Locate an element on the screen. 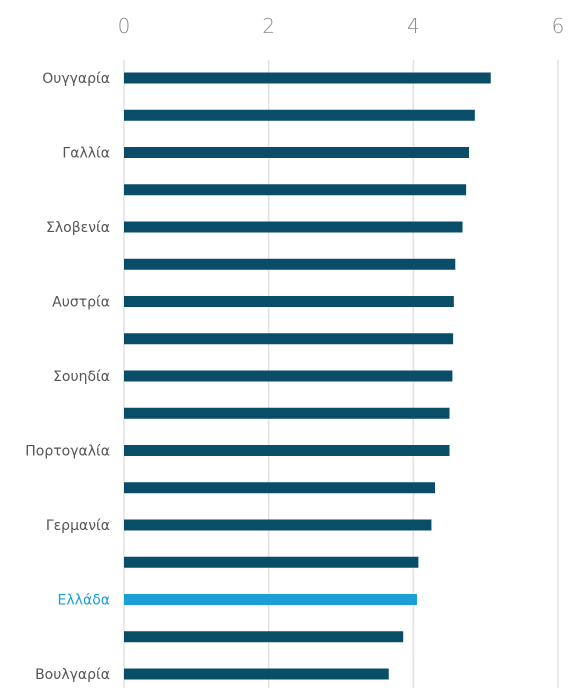 Image resolution: width=571 pixels, height=688 pixels. category-label: Πορτογαλία is located at coordinates (67, 452).